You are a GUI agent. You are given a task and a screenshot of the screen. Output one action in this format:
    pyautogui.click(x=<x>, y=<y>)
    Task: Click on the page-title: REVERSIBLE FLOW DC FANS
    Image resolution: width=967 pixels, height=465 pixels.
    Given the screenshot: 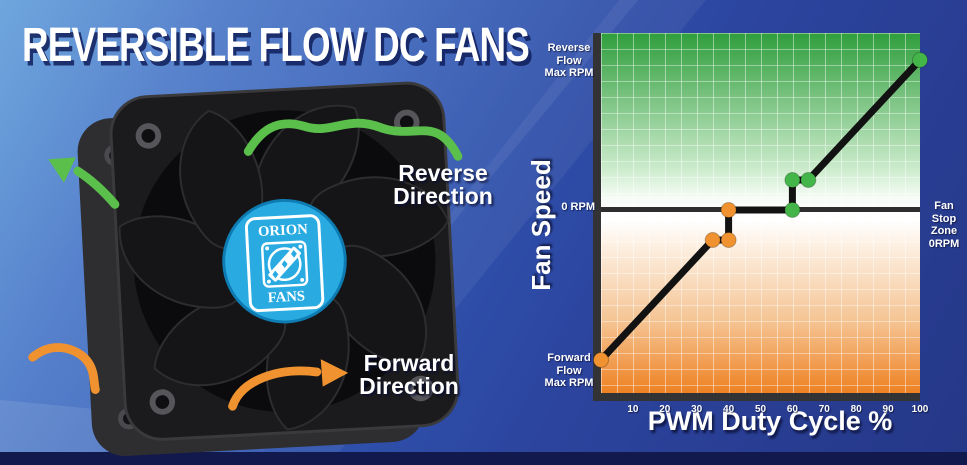 What is the action you would take?
    pyautogui.click(x=276, y=44)
    